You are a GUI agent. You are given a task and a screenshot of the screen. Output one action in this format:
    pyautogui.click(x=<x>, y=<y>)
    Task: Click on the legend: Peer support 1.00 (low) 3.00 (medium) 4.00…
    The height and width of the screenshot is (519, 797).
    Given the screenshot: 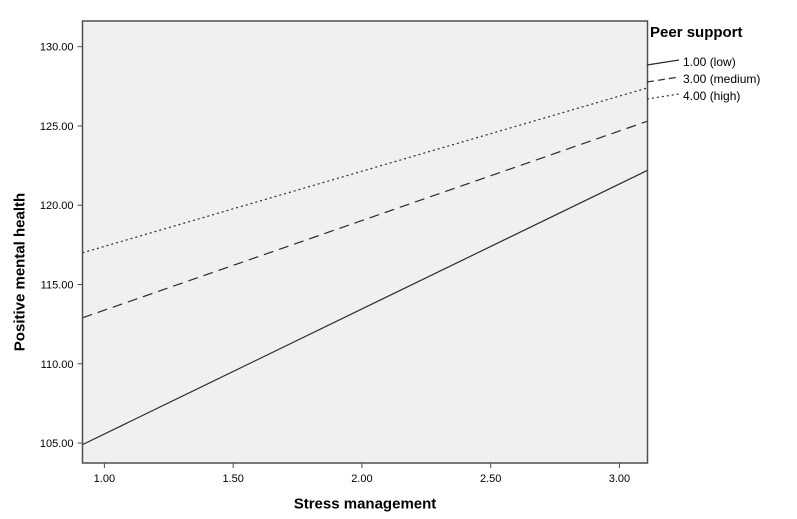 What is the action you would take?
    pyautogui.click(x=720, y=64)
    